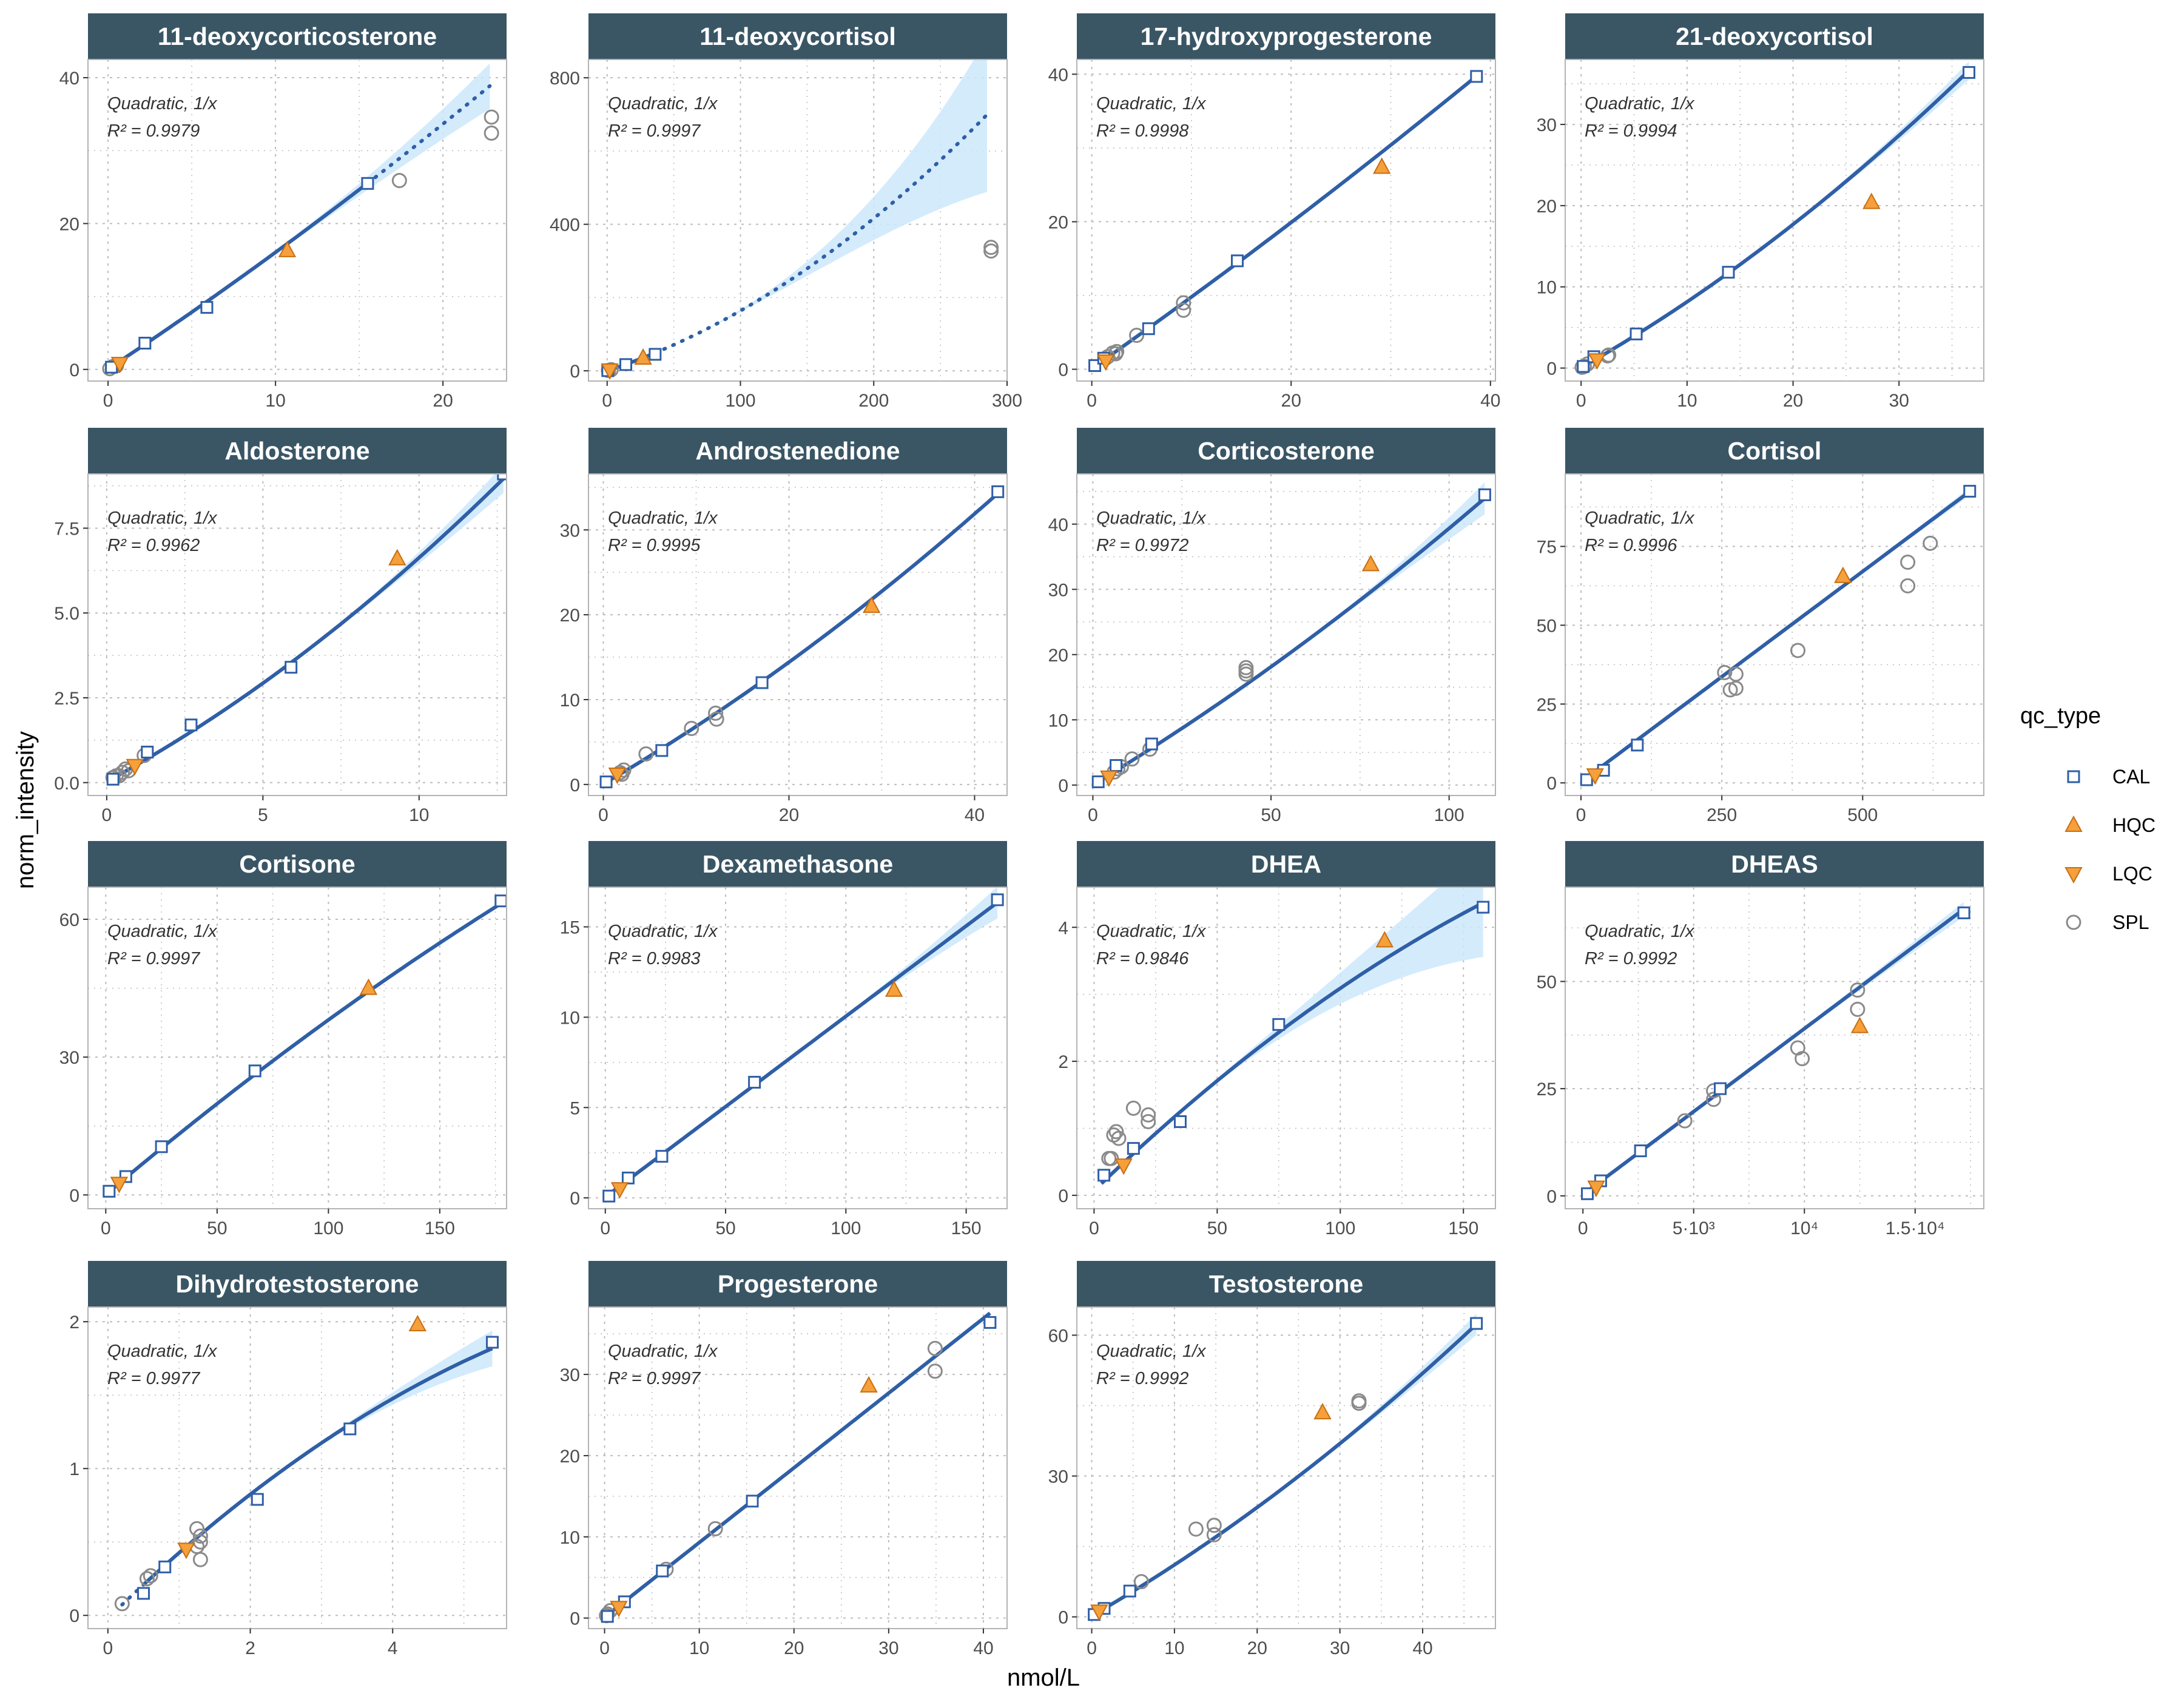 Image resolution: width=2184 pixels, height=1699 pixels. I want to click on y-tick-label: 1, so click(74, 1469).